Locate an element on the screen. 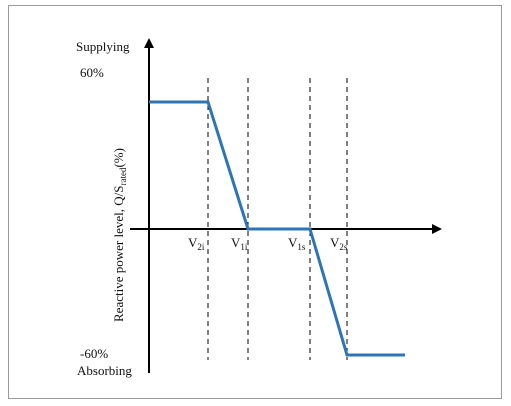 The image size is (511, 406). voltage-marker-labels: V2i V1i V1s V2s is located at coordinates (268, 243).